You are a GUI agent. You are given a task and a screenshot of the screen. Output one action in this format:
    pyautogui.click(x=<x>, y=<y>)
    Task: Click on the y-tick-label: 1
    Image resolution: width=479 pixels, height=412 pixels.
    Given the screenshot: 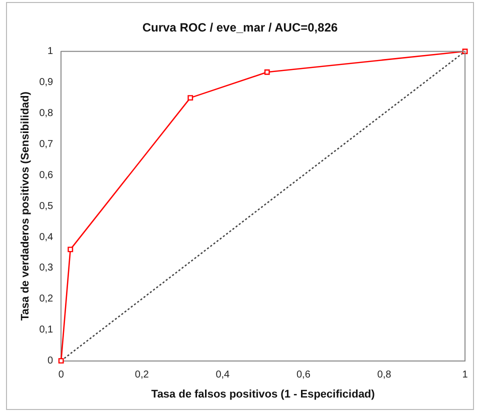 What is the action you would take?
    pyautogui.click(x=51, y=52)
    